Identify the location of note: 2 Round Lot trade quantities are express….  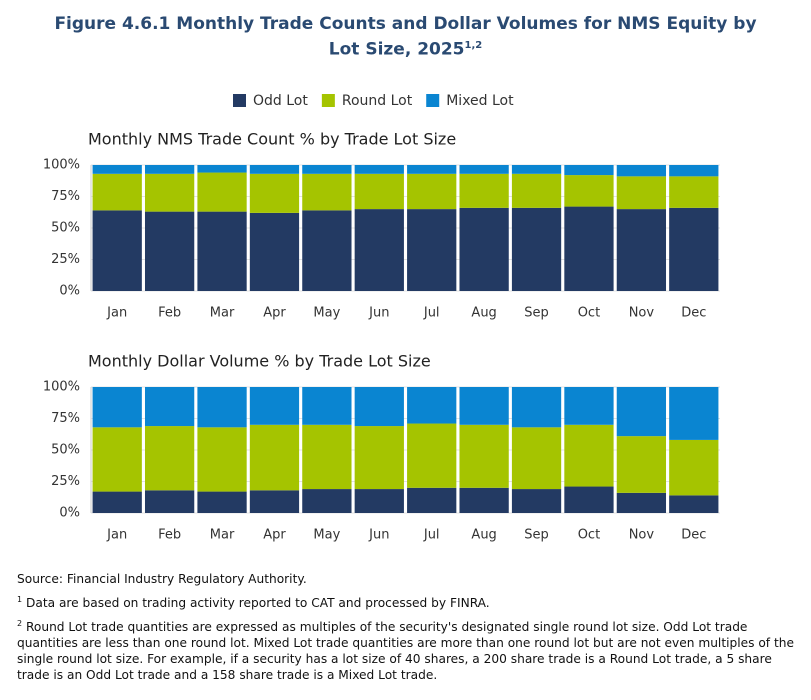
(409, 649).